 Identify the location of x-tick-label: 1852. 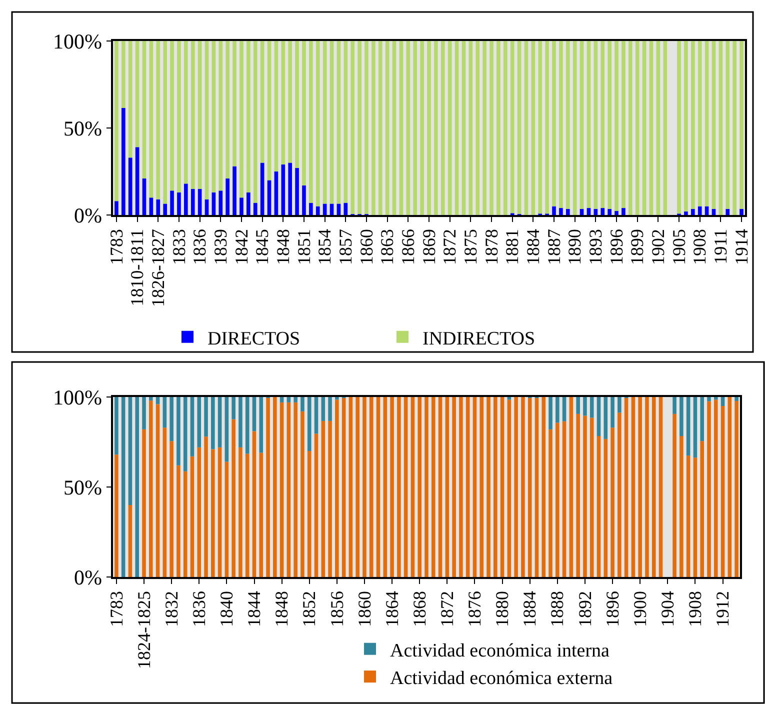
(309, 608).